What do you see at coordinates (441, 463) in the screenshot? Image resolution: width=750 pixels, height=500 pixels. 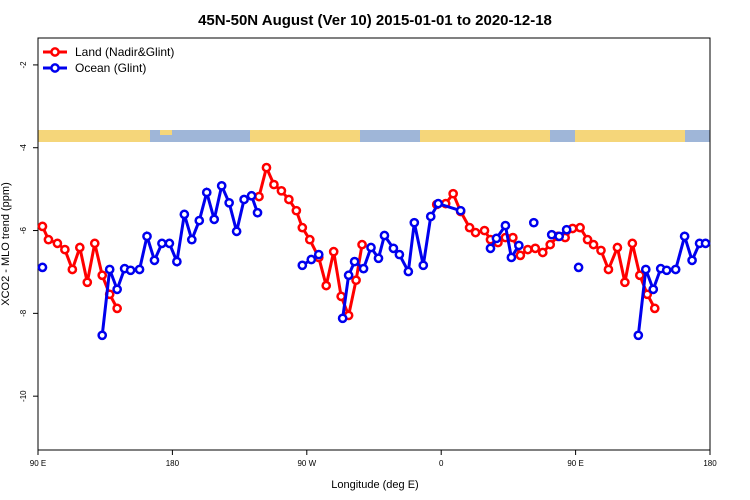 I see `x-tick-label: 0` at bounding box center [441, 463].